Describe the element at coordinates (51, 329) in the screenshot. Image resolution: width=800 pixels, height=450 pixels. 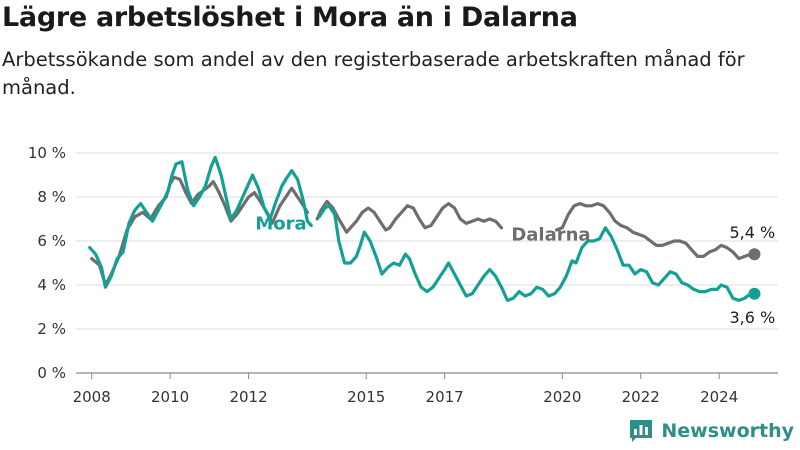
I see `y-tick-label: 2 %` at that location.